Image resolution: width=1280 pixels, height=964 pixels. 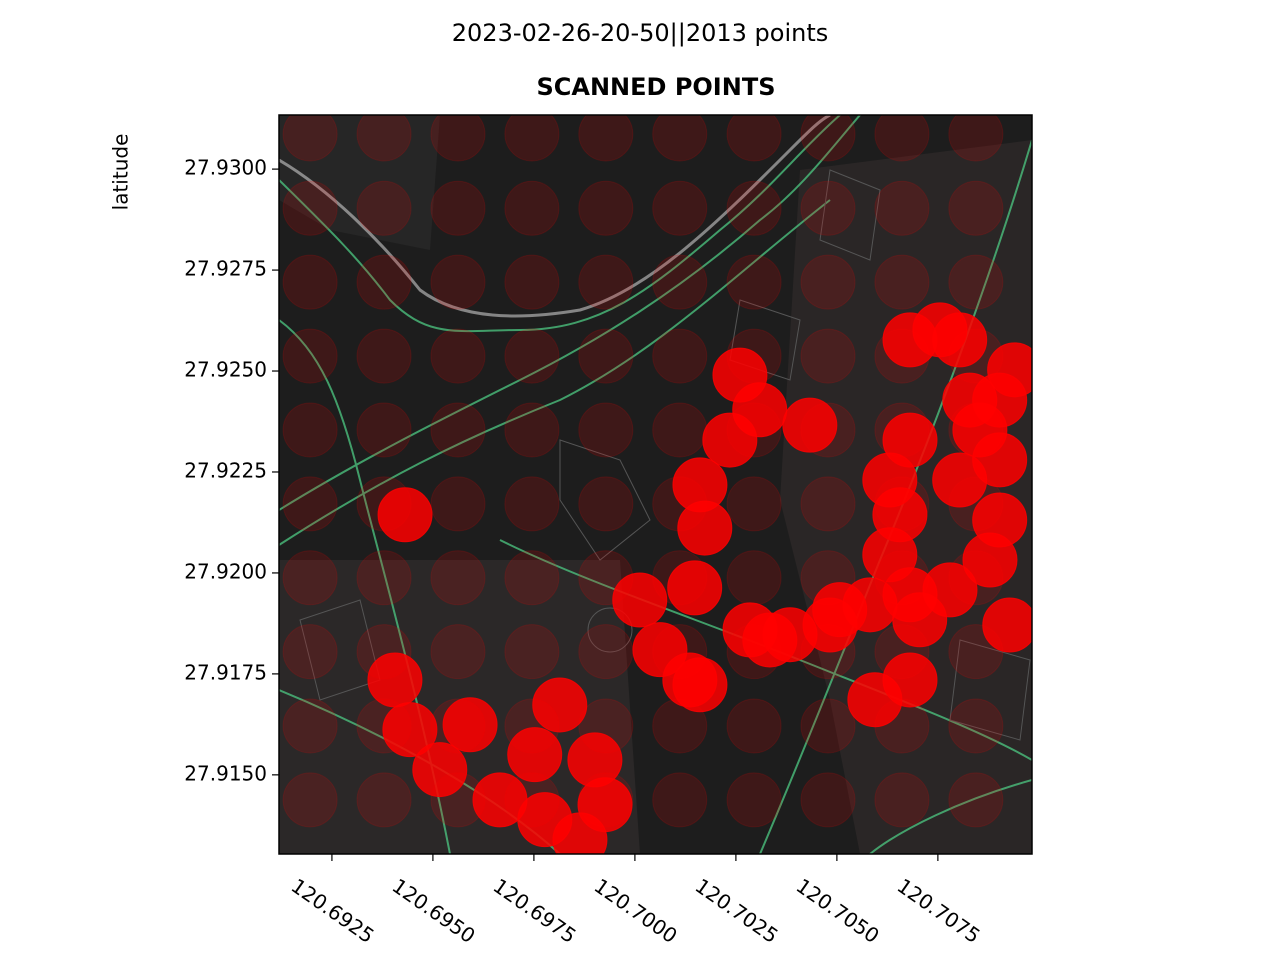 I want to click on y-tick-label: 27.9250, so click(x=225, y=370).